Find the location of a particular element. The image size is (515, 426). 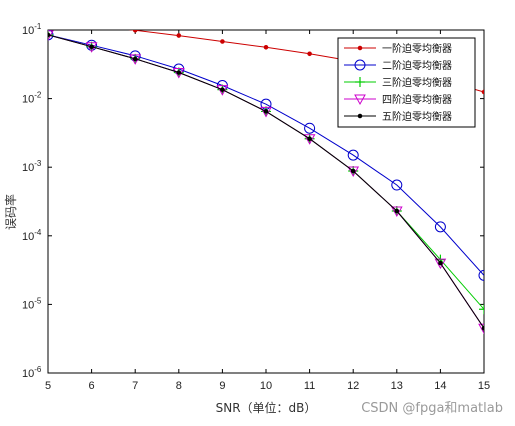

legend-item: 四阶迫零均衡器 is located at coordinates (398, 99).